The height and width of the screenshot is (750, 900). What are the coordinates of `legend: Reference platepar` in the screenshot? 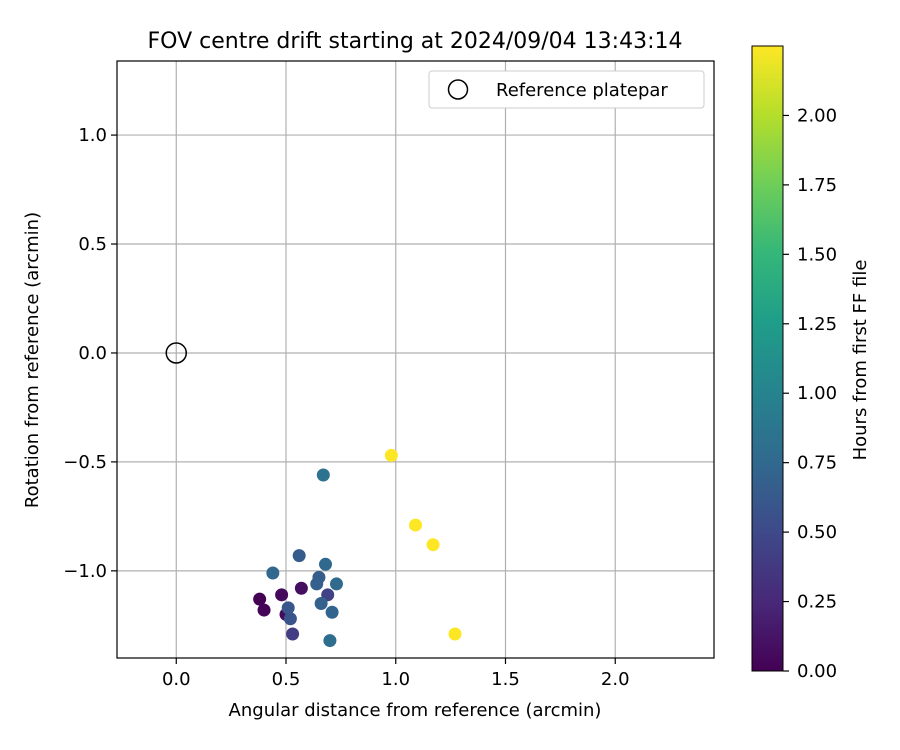 It's located at (566, 89).